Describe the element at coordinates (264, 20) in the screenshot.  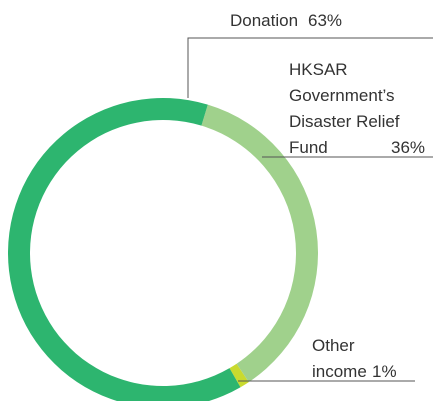
I see `slice-label: Donation` at that location.